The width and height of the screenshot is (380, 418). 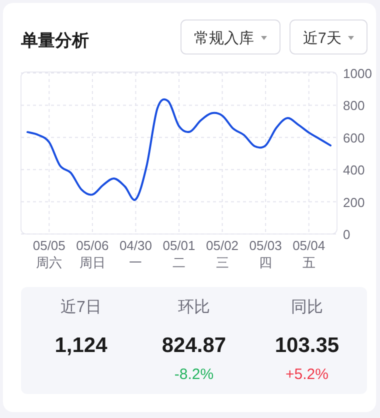 What do you see at coordinates (354, 138) in the screenshot?
I see `y-tick-label: 600` at bounding box center [354, 138].